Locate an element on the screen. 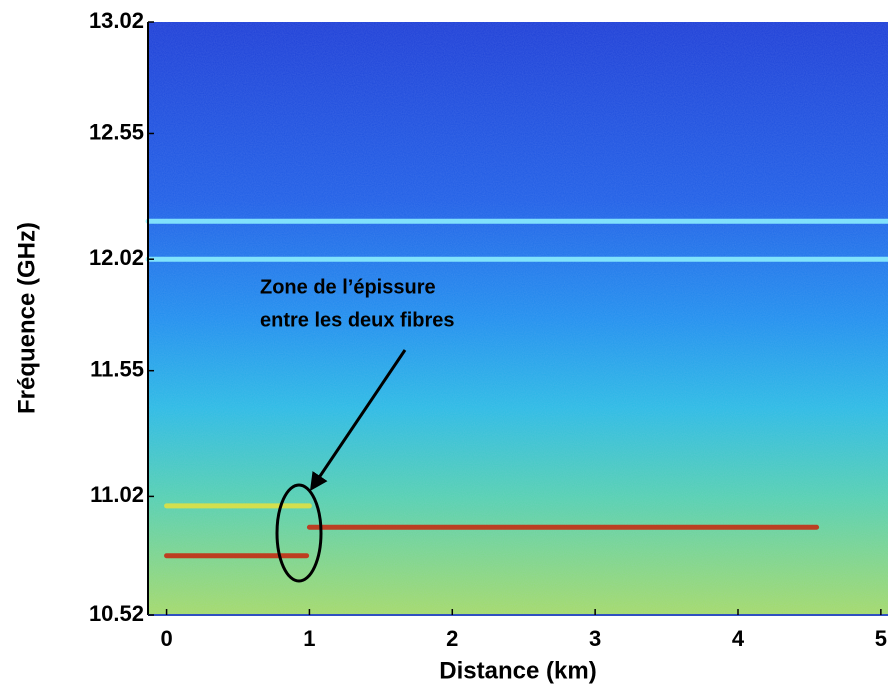 This screenshot has width=888, height=693. x-tick-label: 3 is located at coordinates (595, 638).